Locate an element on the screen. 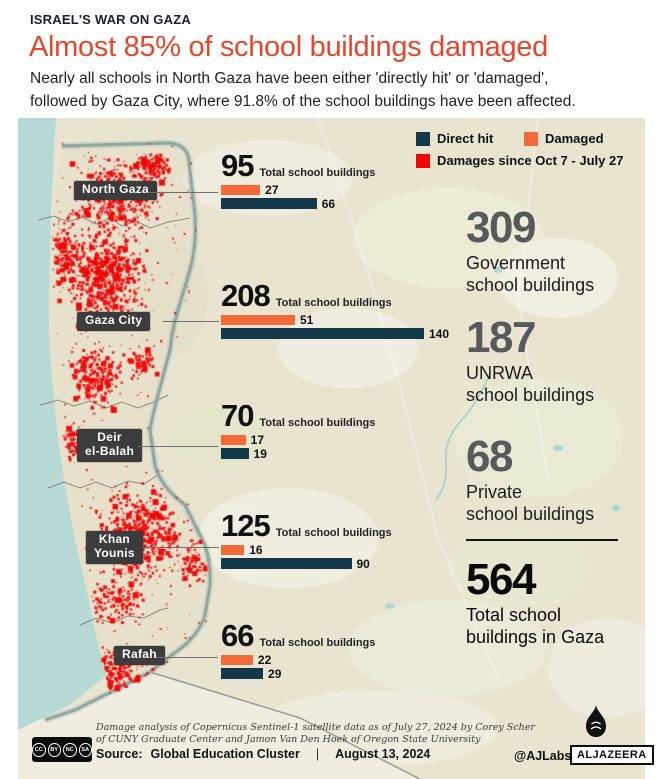  cc-icon: CC is located at coordinates (39, 749).